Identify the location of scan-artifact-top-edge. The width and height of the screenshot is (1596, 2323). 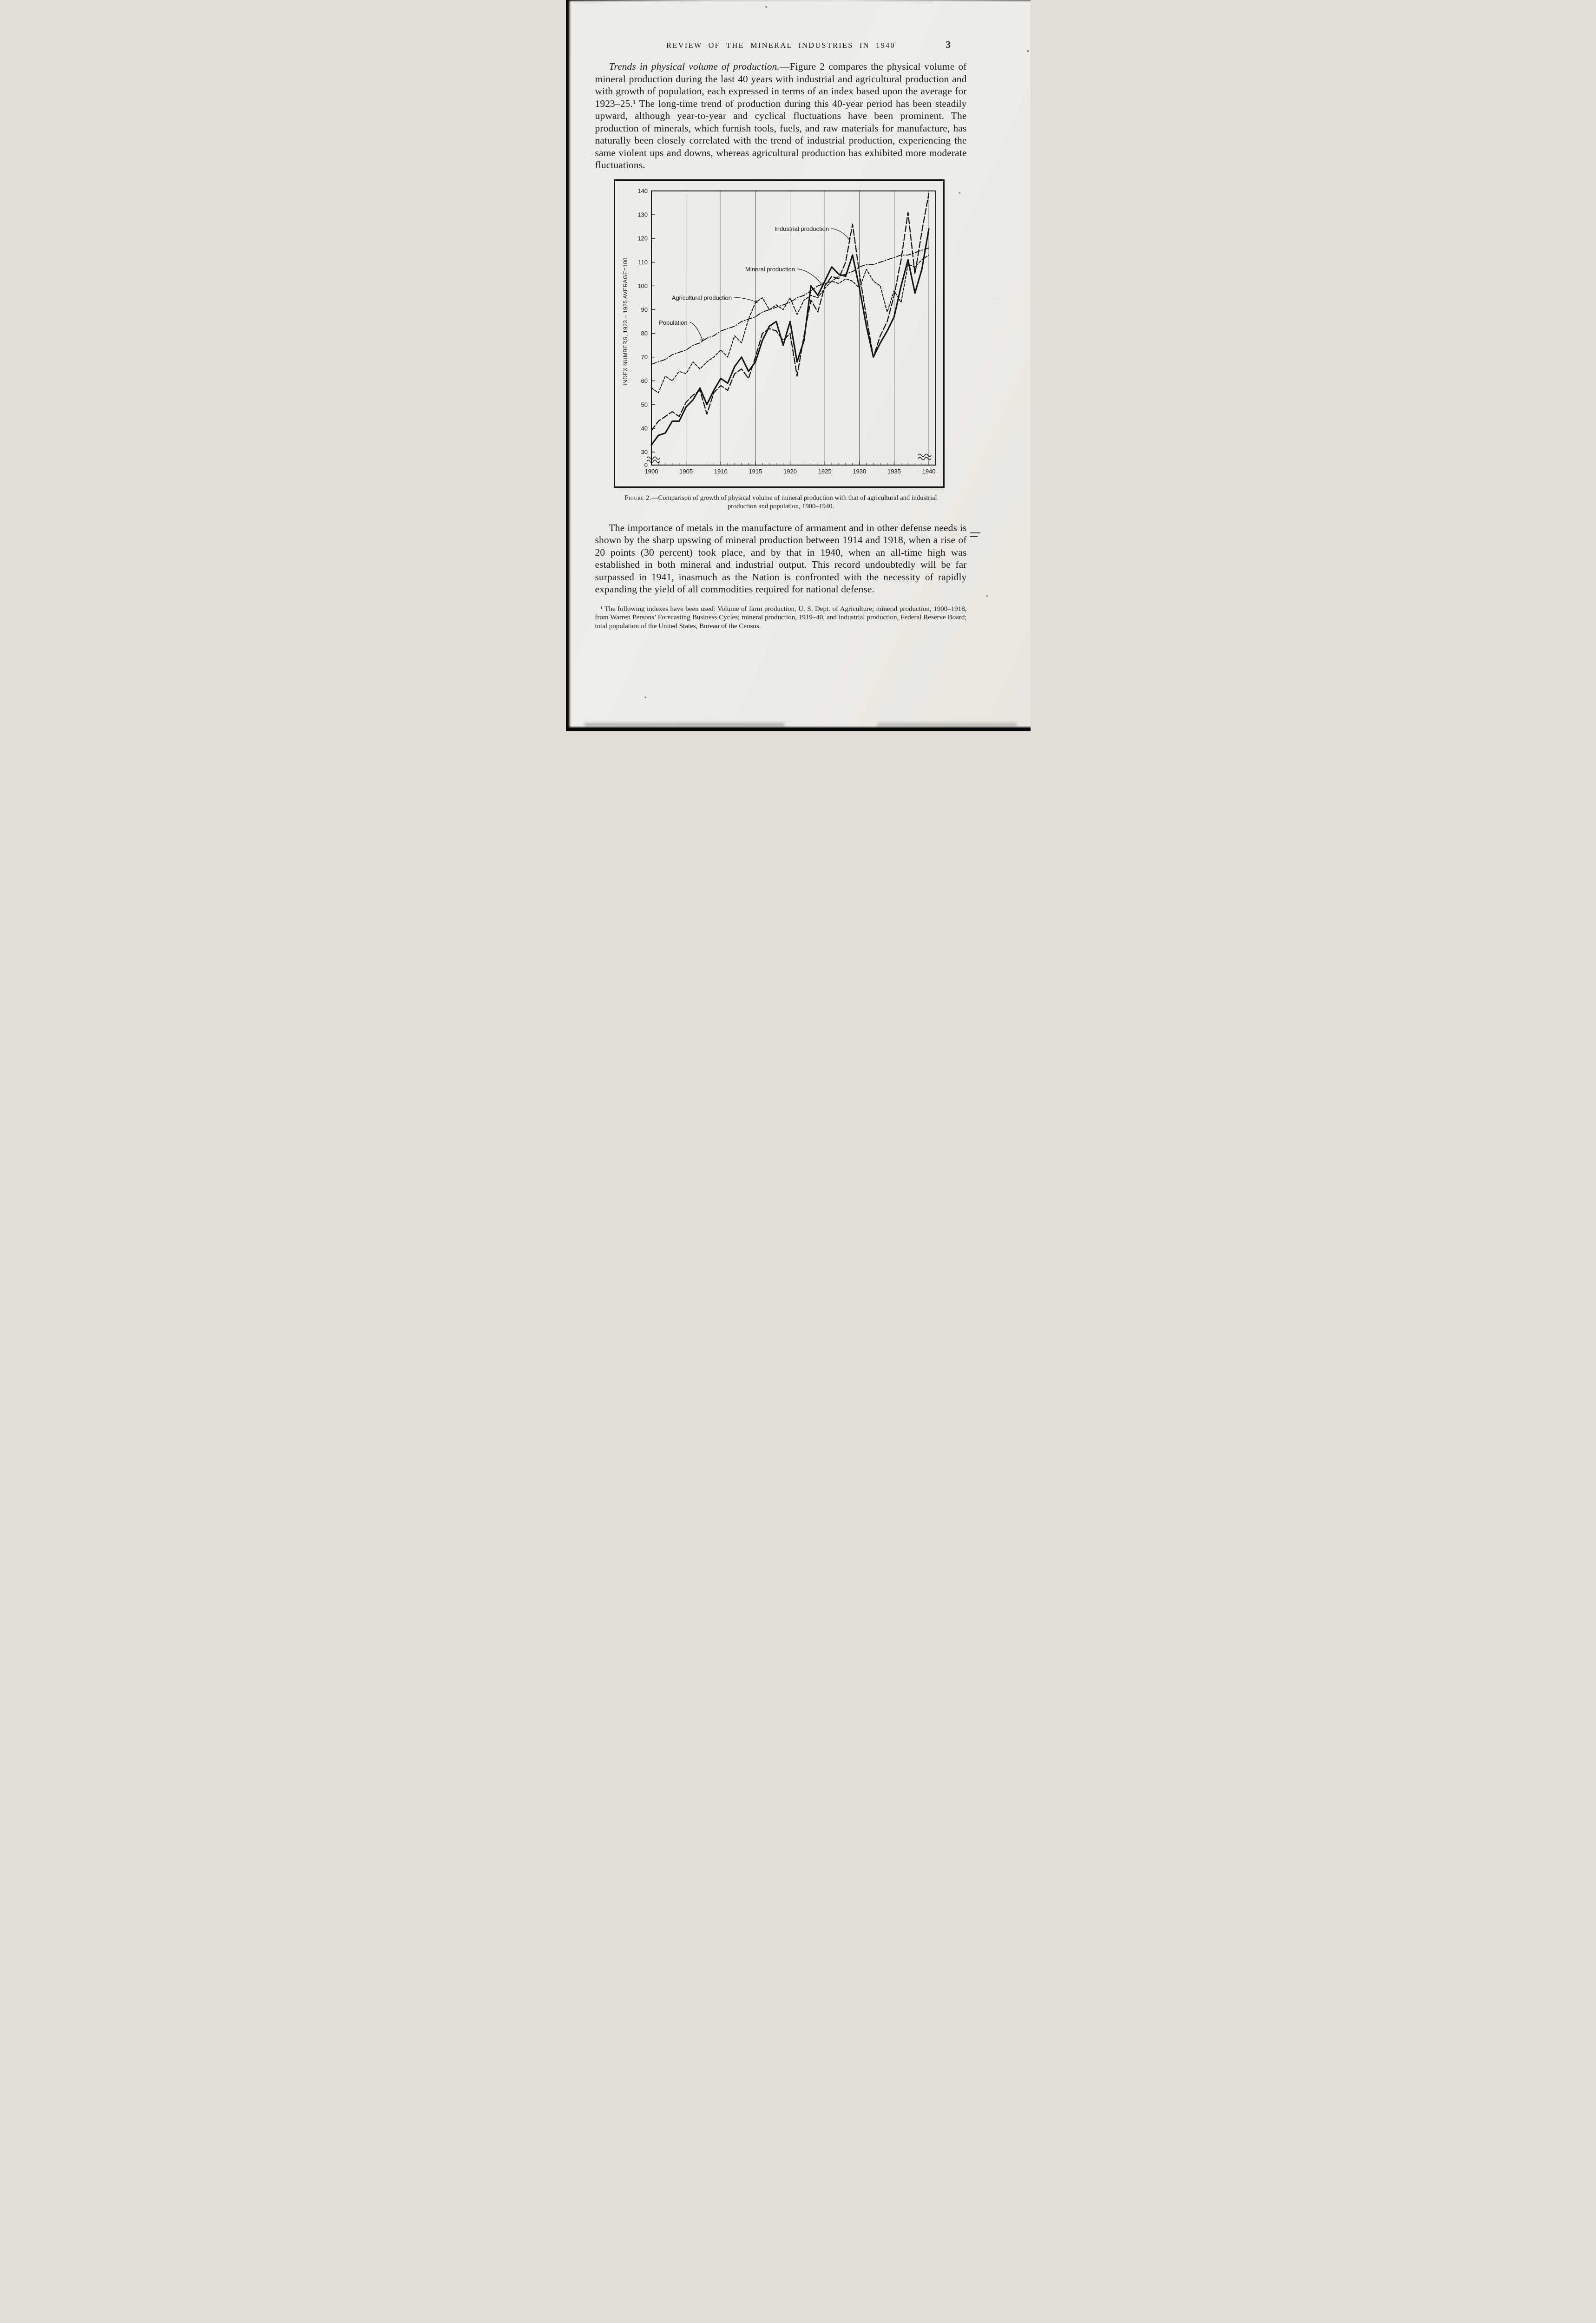
(798, 0).